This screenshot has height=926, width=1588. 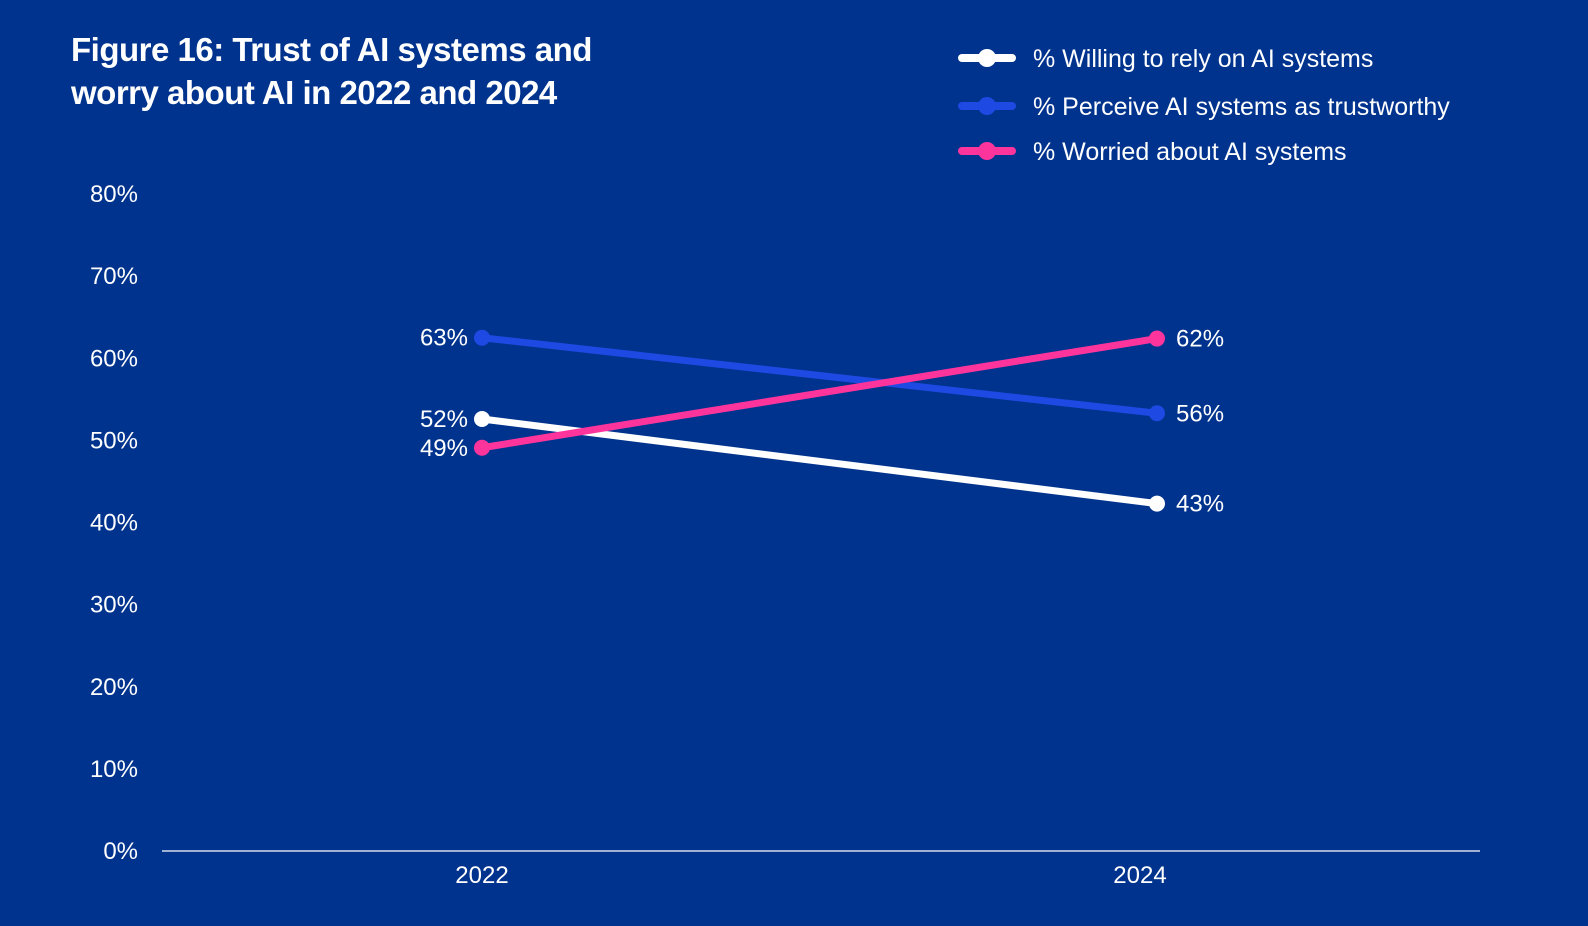 What do you see at coordinates (1200, 504) in the screenshot?
I see `data-label: 43%` at bounding box center [1200, 504].